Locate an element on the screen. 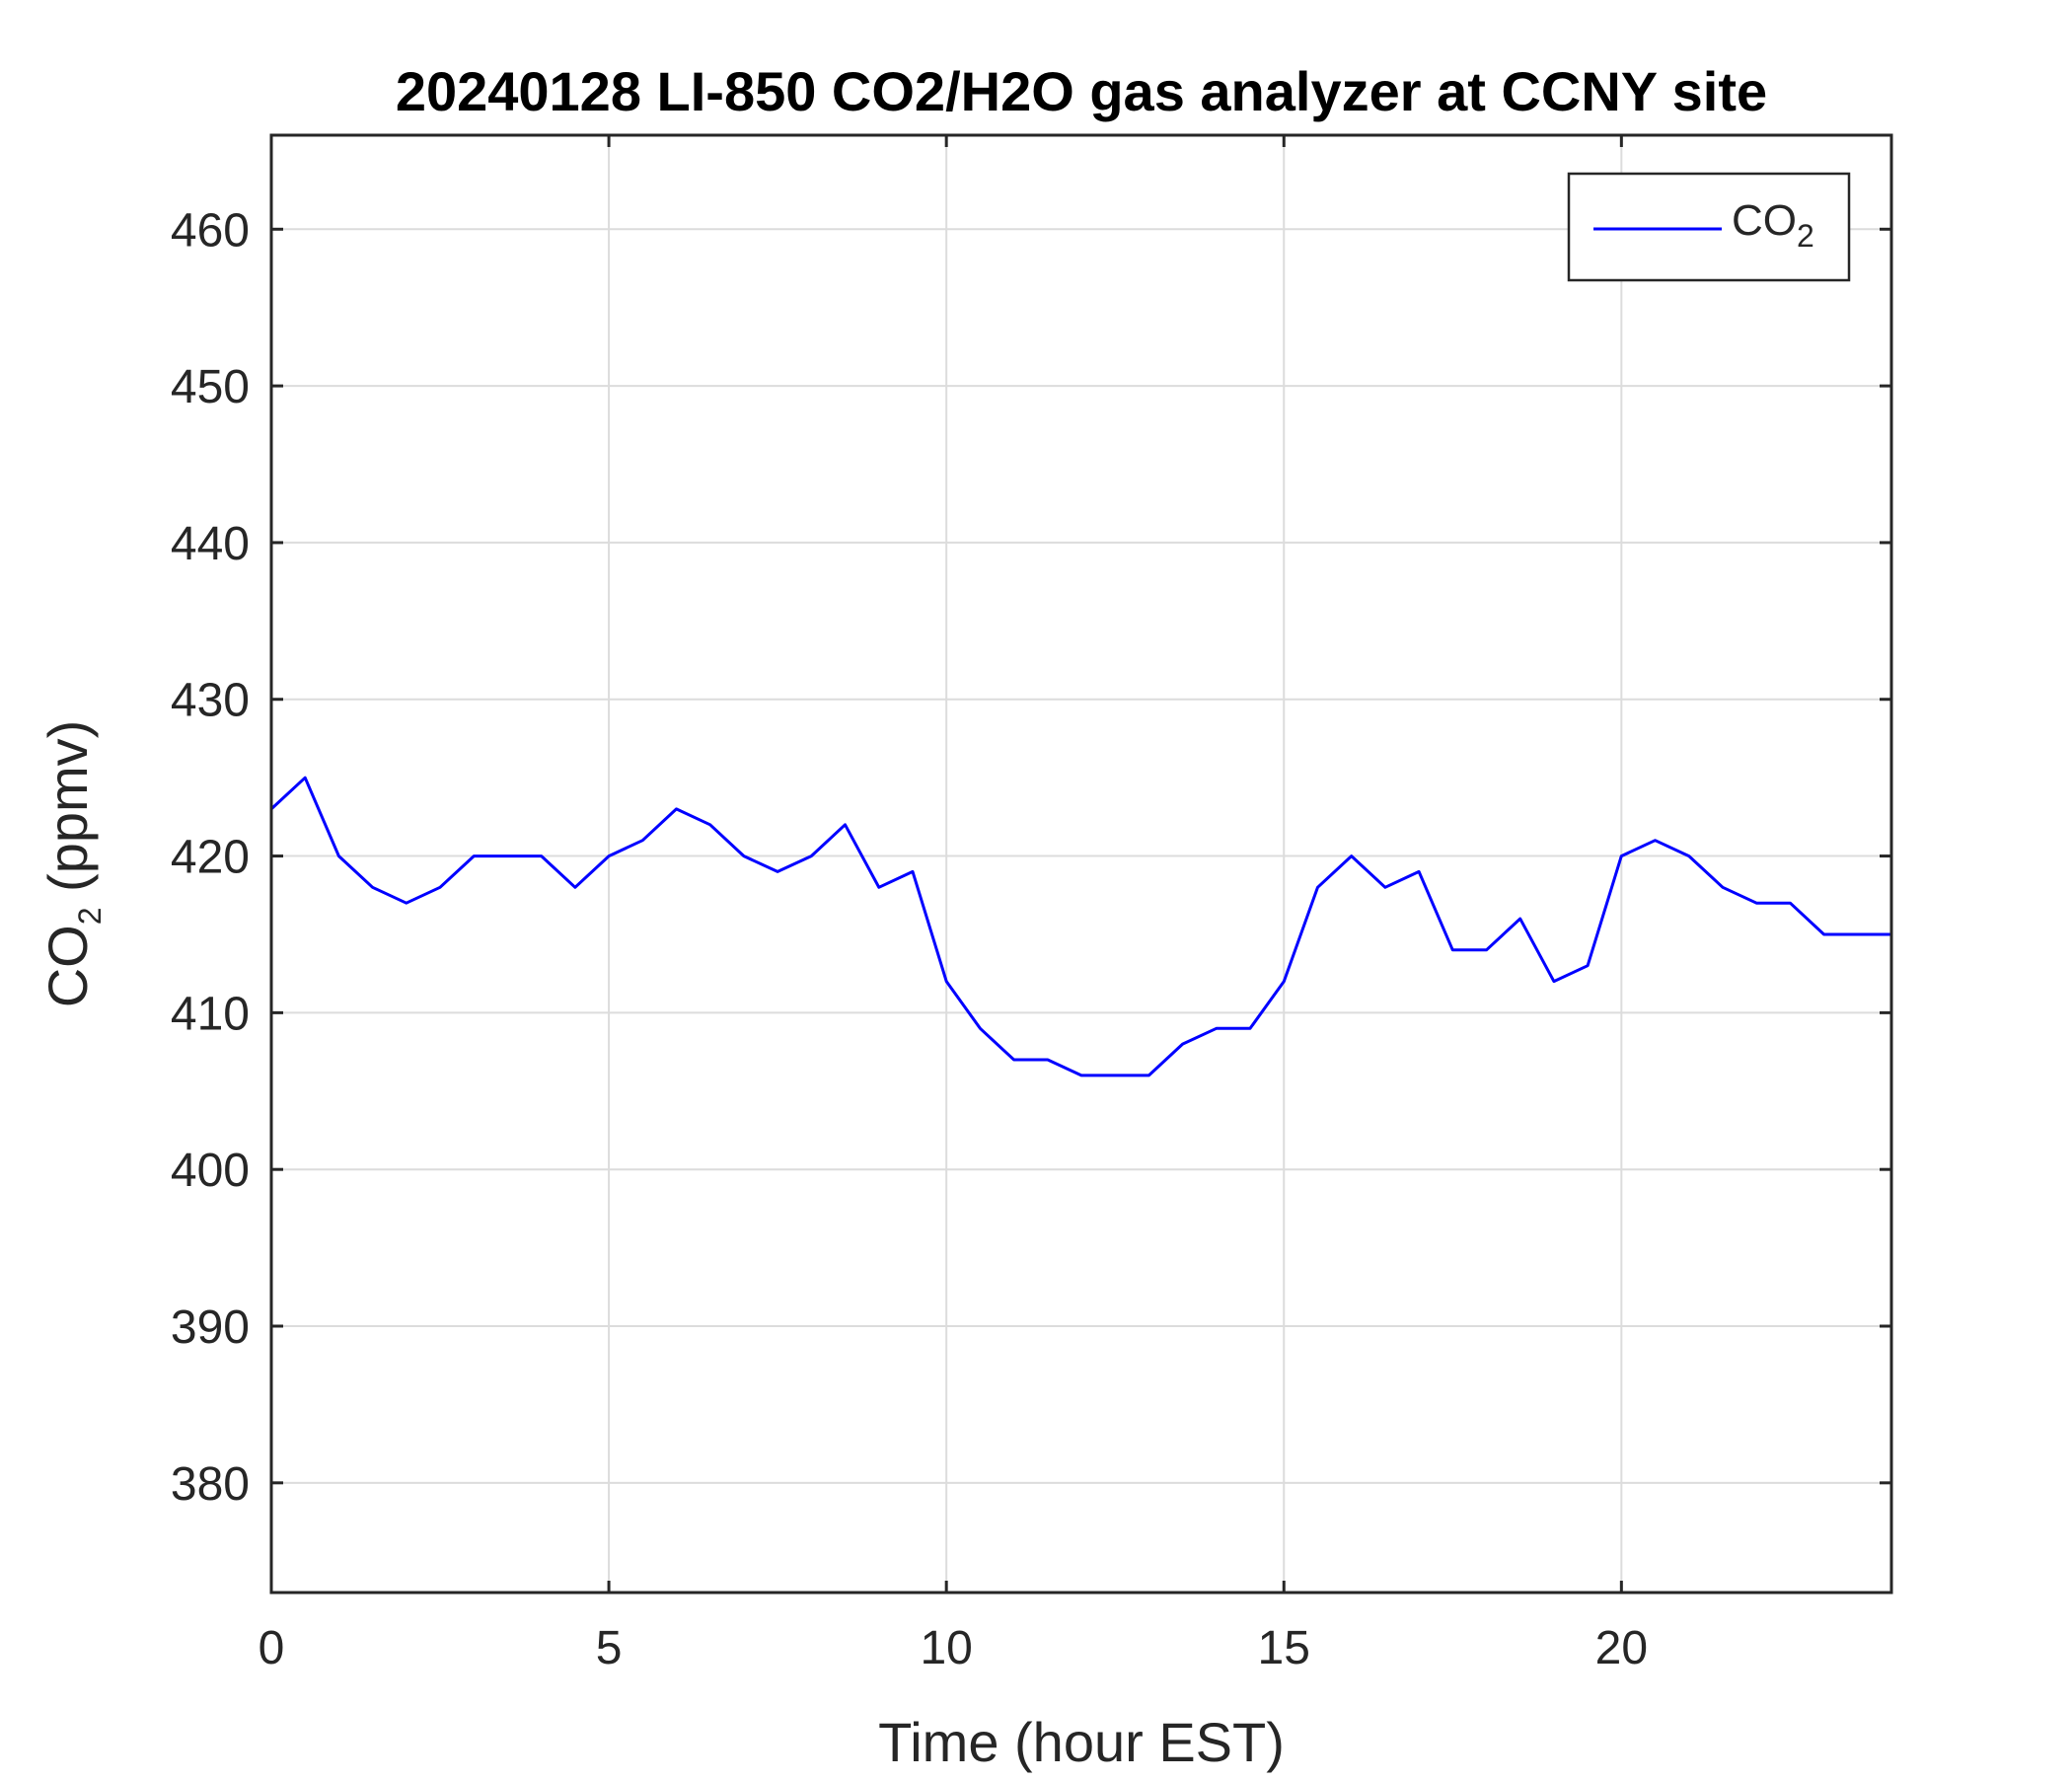 This screenshot has height=1781, width=2072. y-tick-label: 380 is located at coordinates (211, 1484).